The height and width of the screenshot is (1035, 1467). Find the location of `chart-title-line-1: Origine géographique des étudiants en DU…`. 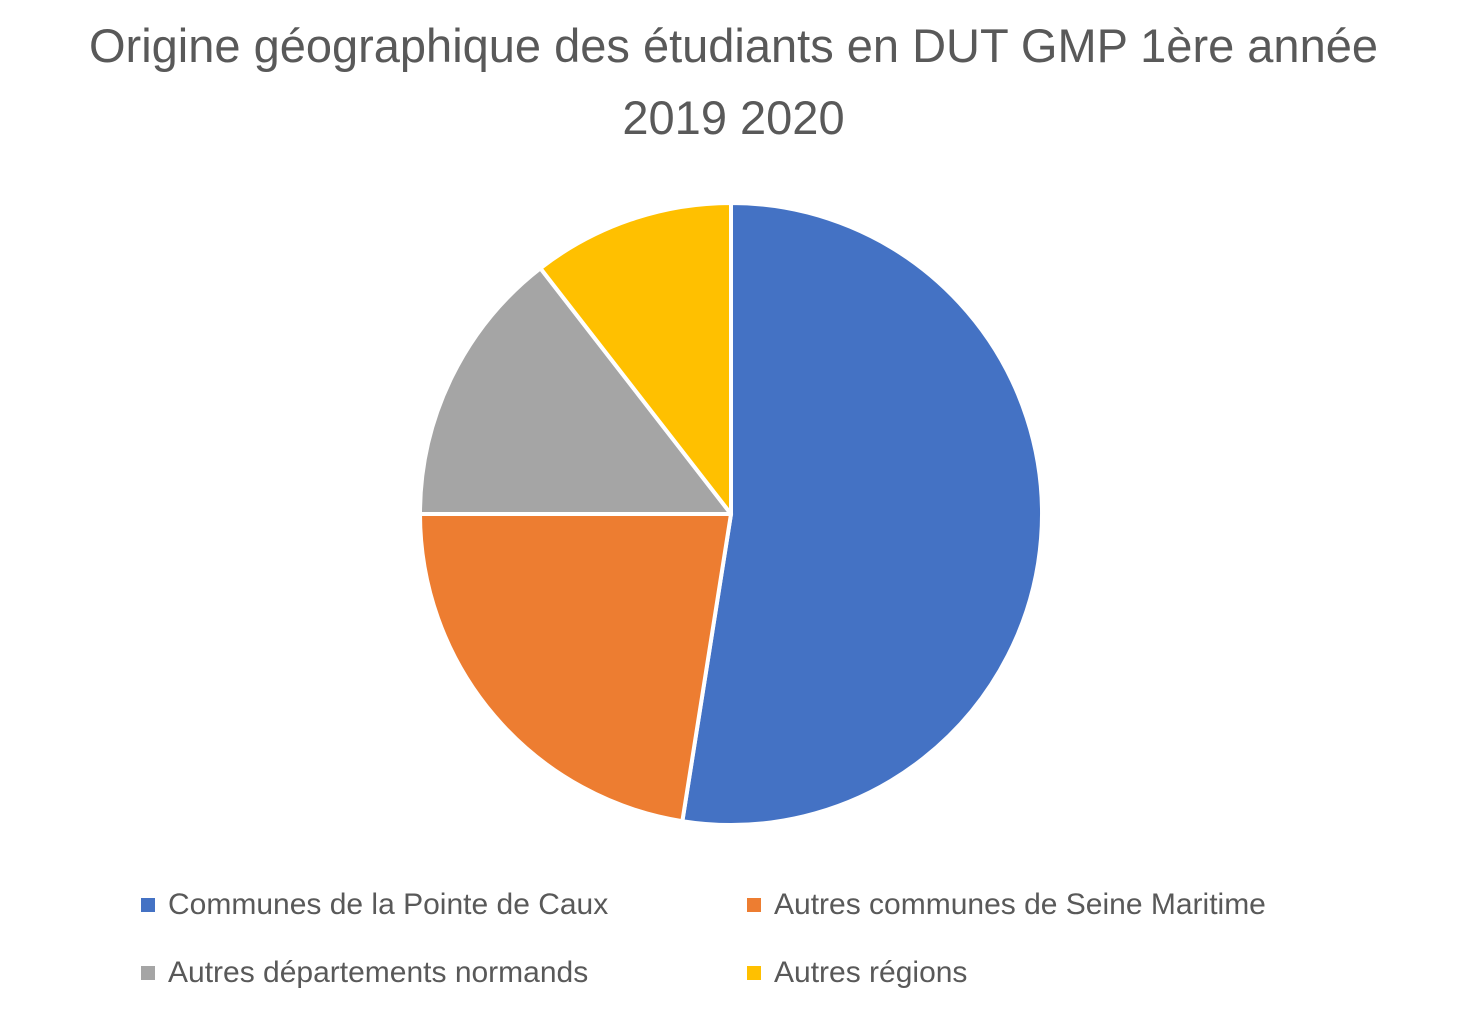

chart-title-line-1: Origine géographique des étudiants en DU… is located at coordinates (733, 45).